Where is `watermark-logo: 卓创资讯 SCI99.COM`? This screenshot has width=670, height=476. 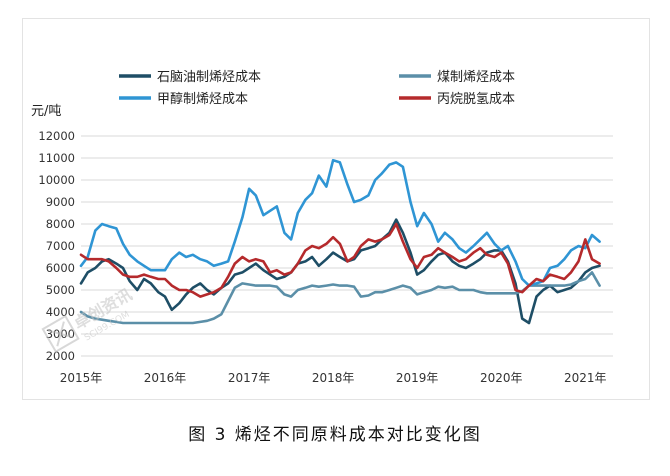 watermark-logo: 卓创资讯 SCI99.COM is located at coordinates (88, 319).